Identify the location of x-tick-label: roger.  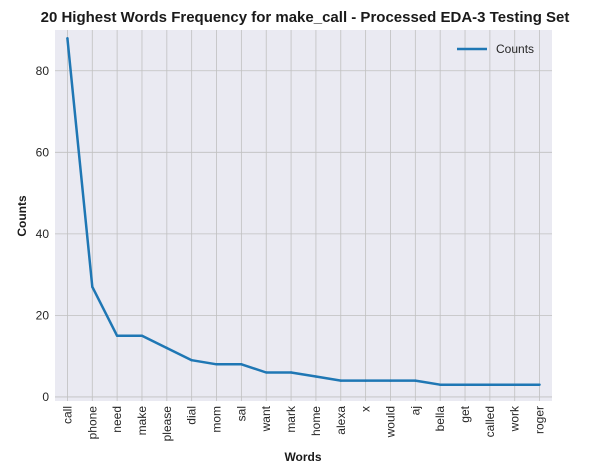
(540, 420).